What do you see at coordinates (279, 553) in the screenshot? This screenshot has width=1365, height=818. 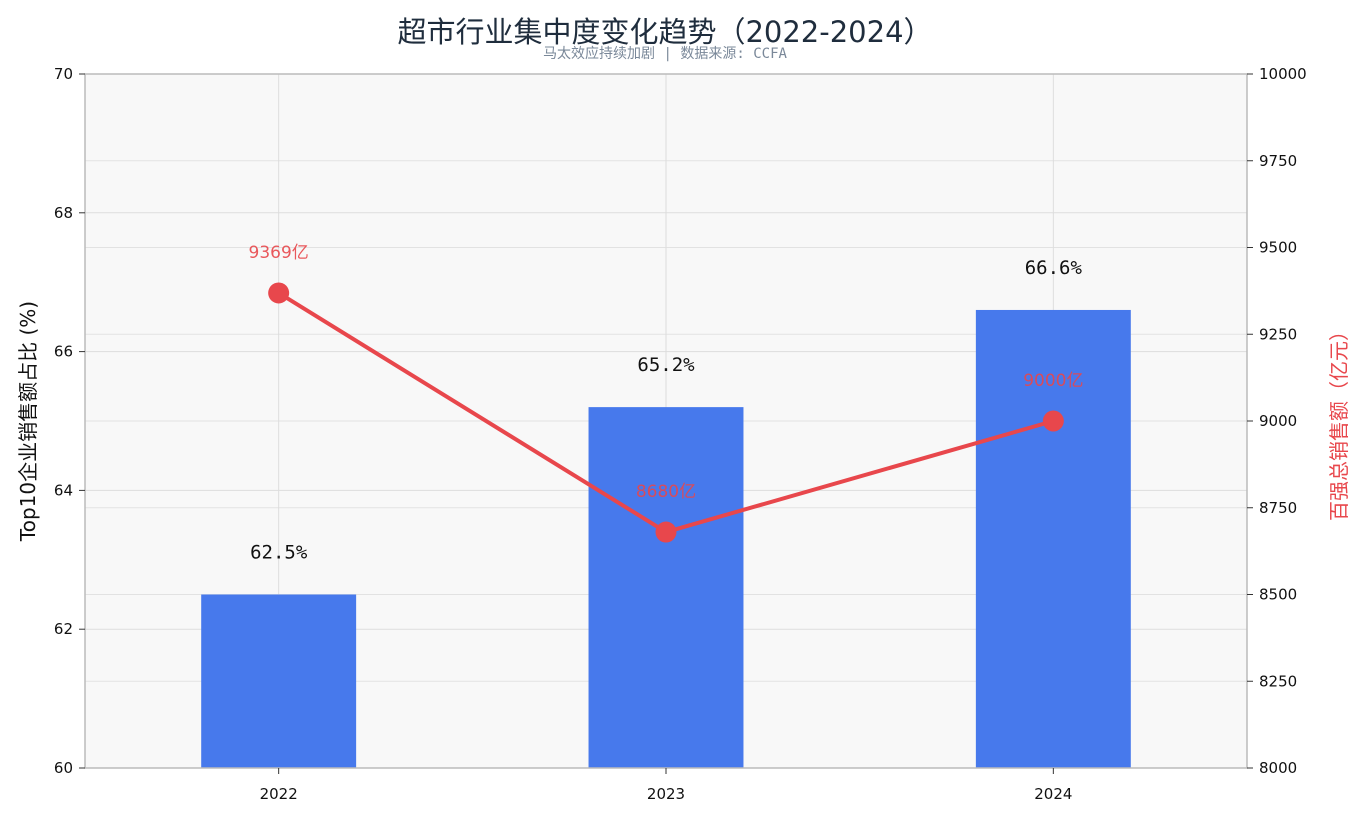 I see `bar-value-label: 62.5%` at bounding box center [279, 553].